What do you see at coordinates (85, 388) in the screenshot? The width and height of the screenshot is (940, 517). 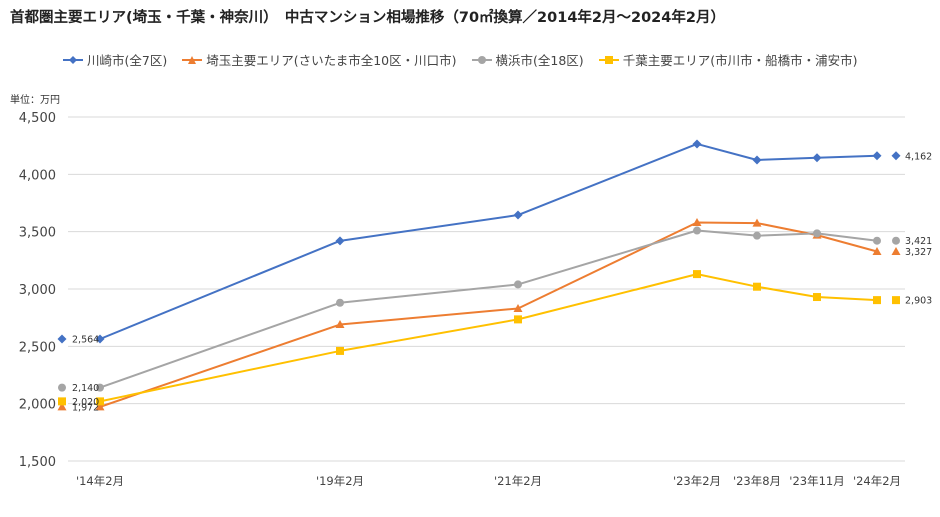 I see `start-value-label: 2,140` at bounding box center [85, 388].